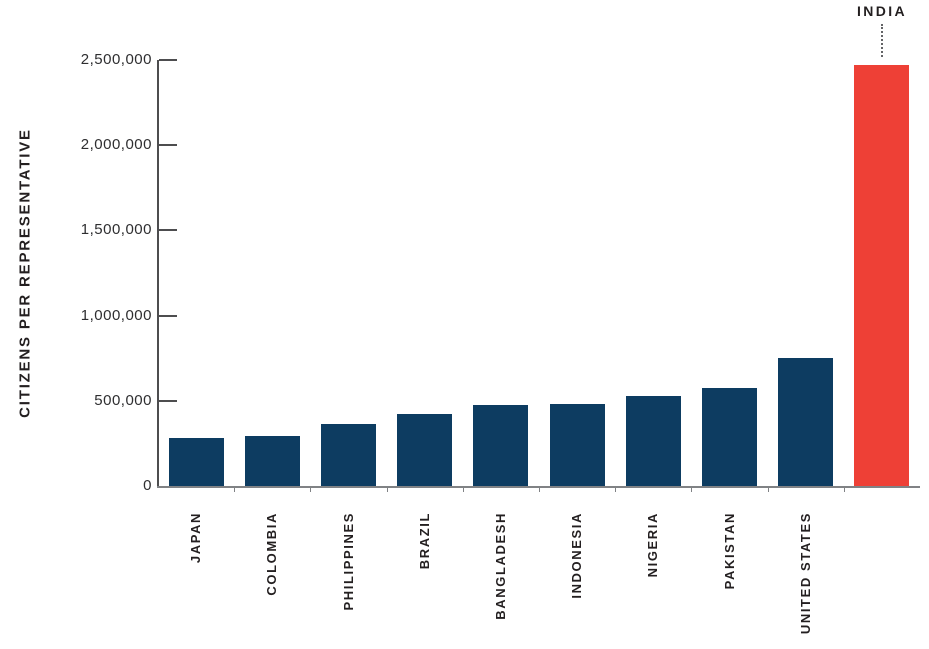  Describe the element at coordinates (882, 11) in the screenshot. I see `annotation-india-label: INDIA` at that location.